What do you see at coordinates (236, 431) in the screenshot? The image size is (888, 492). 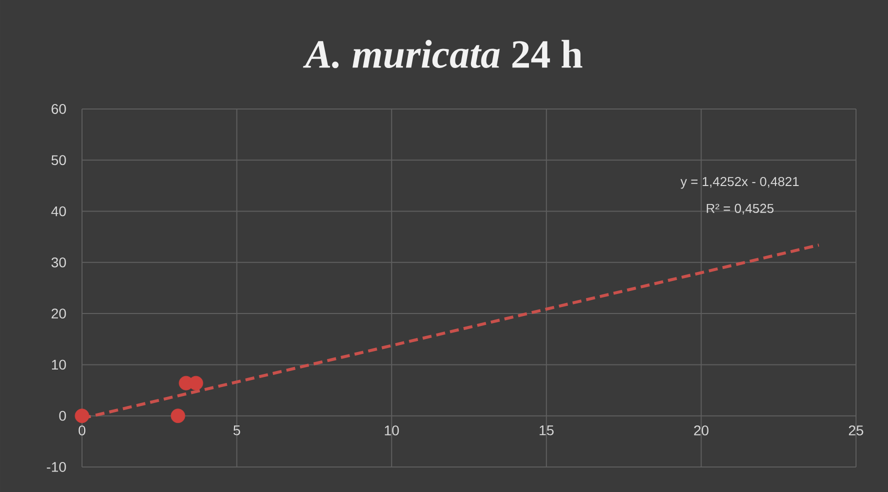 I see `x-tick-label: 5` at bounding box center [236, 431].